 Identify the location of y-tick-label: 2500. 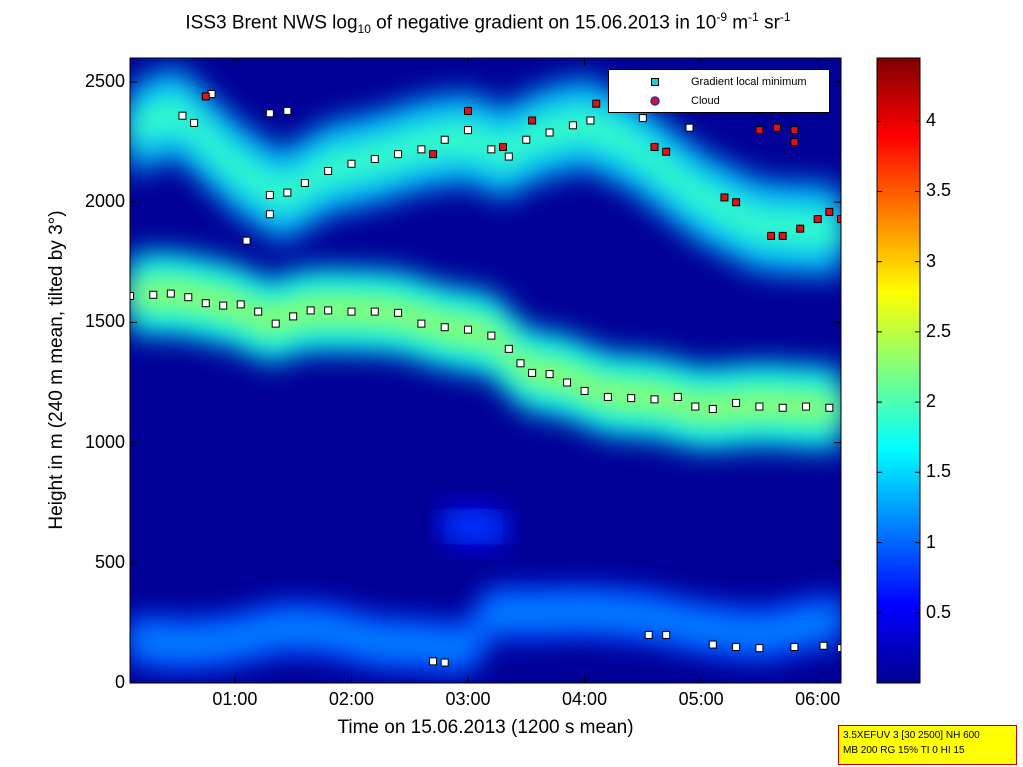
(104, 81).